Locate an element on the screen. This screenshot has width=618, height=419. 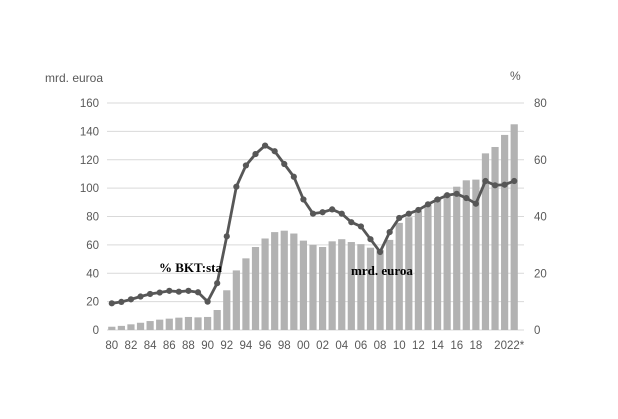
line-point-2022 is located at coordinates (514, 181).